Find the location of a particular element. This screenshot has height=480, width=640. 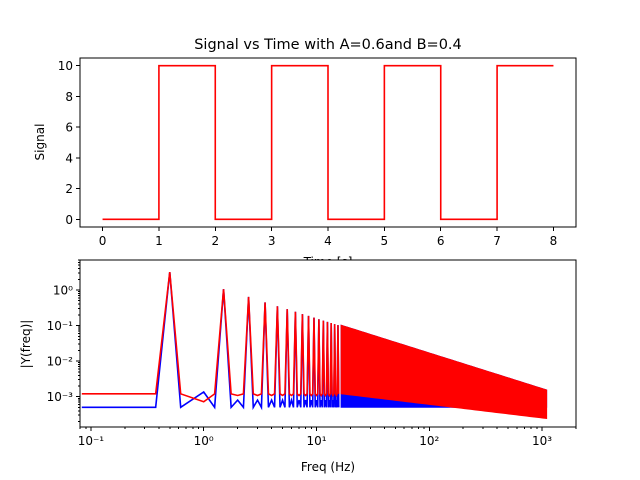

top-x-tick-label: 3 is located at coordinates (272, 241).